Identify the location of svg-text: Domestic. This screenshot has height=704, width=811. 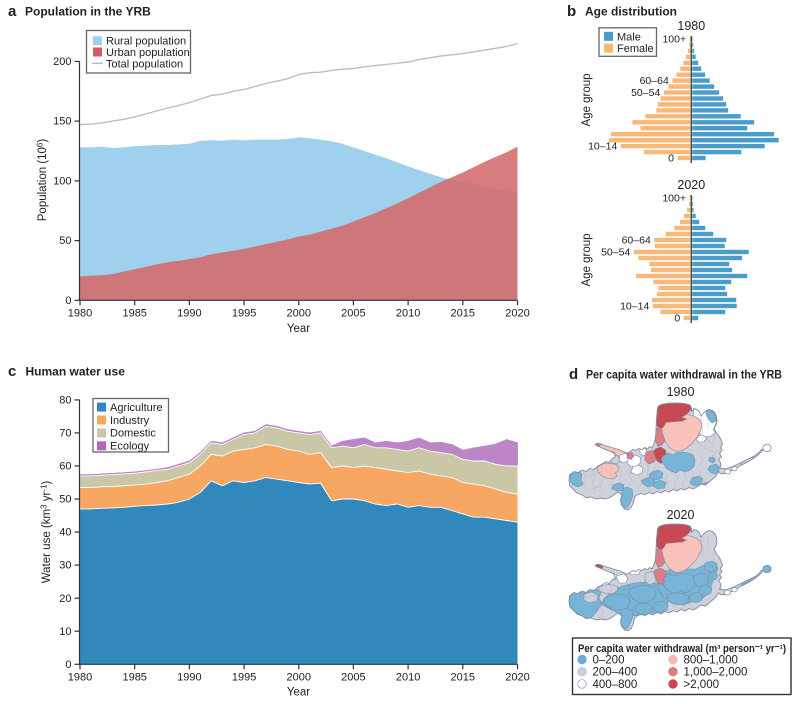
(133, 434).